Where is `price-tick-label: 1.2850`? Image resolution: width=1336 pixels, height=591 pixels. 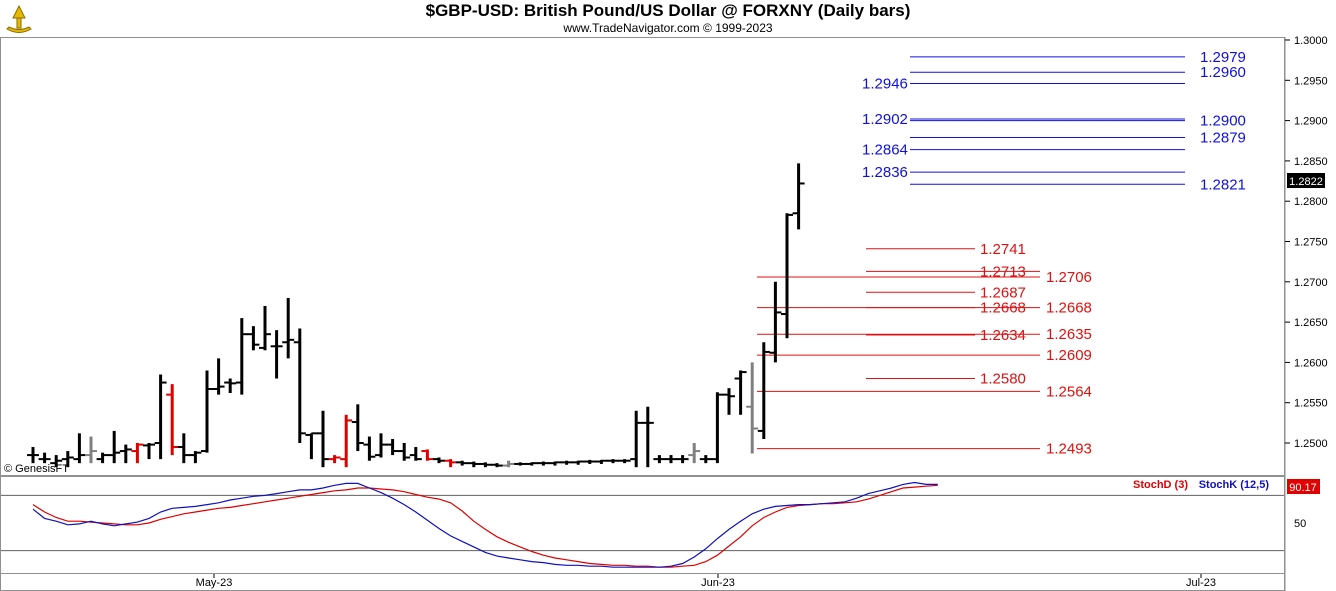 price-tick-label: 1.2850 is located at coordinates (1311, 162).